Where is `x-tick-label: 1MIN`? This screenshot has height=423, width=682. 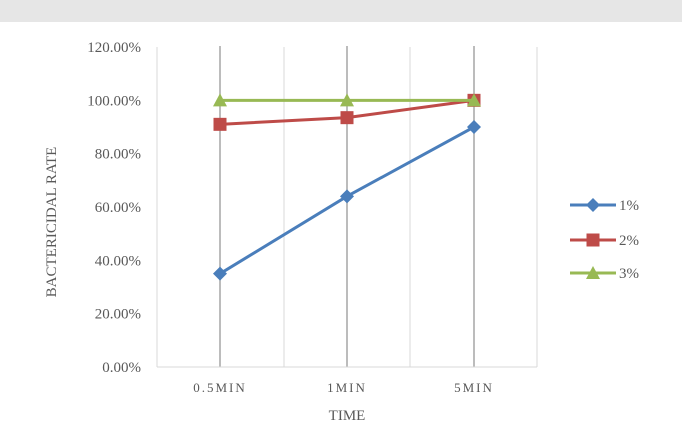 x-tick-label: 1MIN is located at coordinates (347, 387).